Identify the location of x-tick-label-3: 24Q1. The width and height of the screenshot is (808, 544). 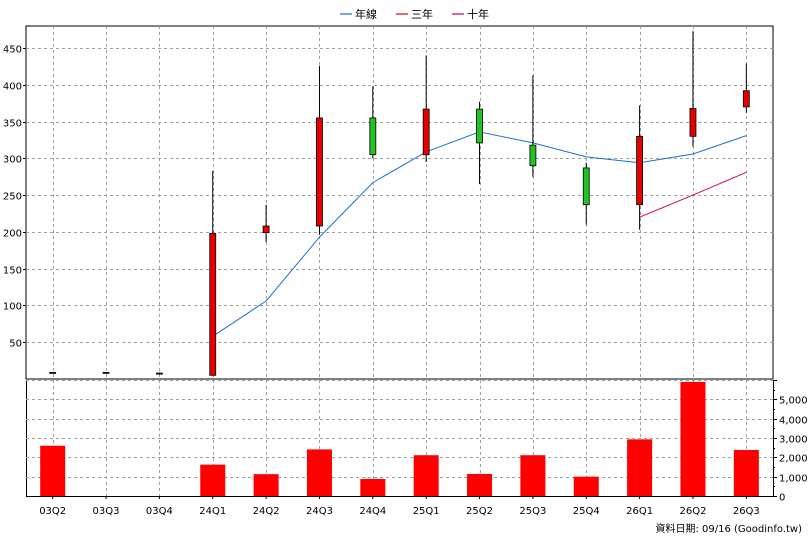
(212, 511).